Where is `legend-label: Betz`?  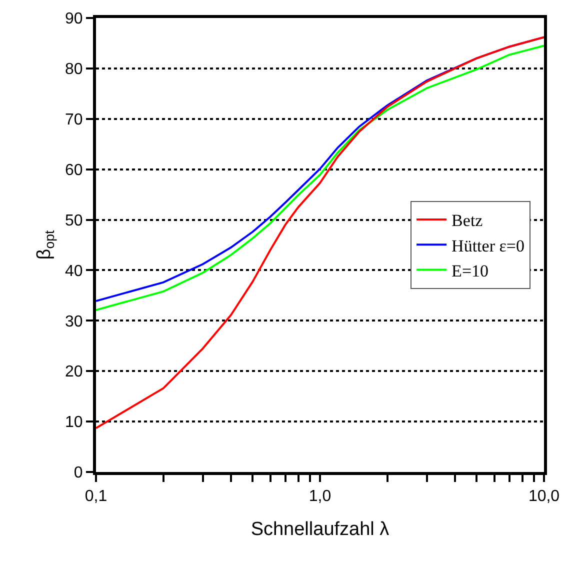 legend-label: Betz is located at coordinates (468, 220).